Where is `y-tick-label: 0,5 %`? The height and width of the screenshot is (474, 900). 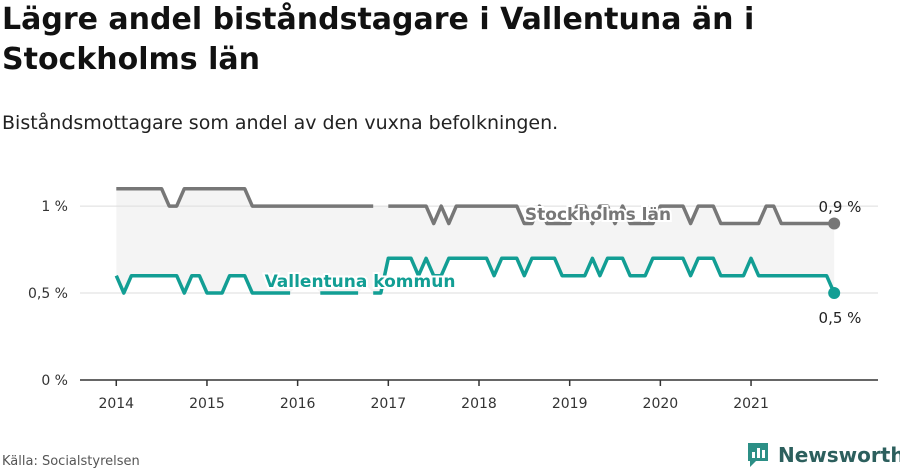 y-tick-label: 0,5 % is located at coordinates (48, 294).